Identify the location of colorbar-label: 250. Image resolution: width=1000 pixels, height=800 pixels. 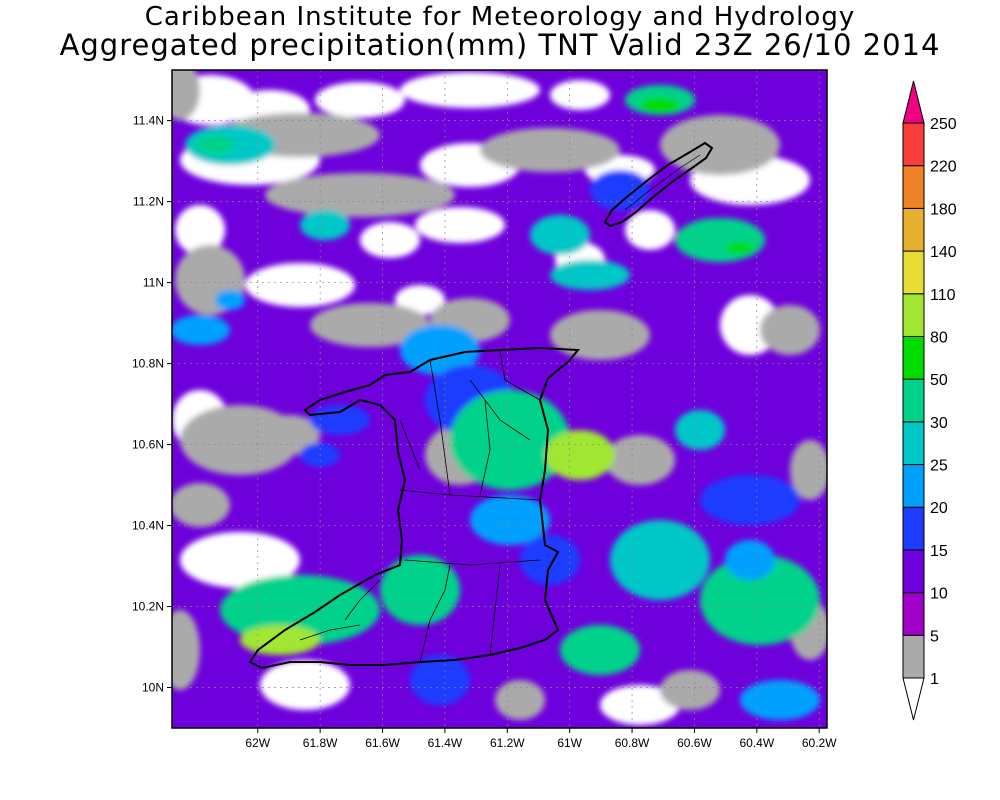
(943, 124).